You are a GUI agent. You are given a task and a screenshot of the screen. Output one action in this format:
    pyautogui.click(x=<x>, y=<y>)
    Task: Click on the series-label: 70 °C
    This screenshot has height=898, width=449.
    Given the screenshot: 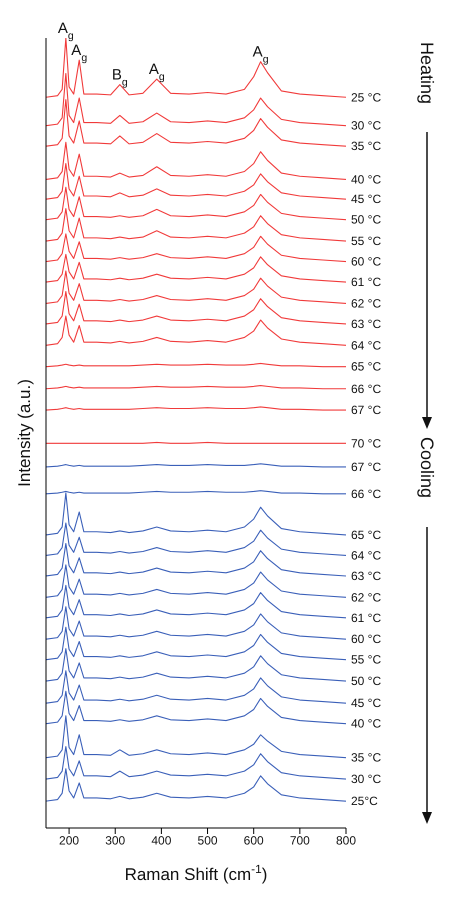 What is the action you would take?
    pyautogui.click(x=366, y=443)
    